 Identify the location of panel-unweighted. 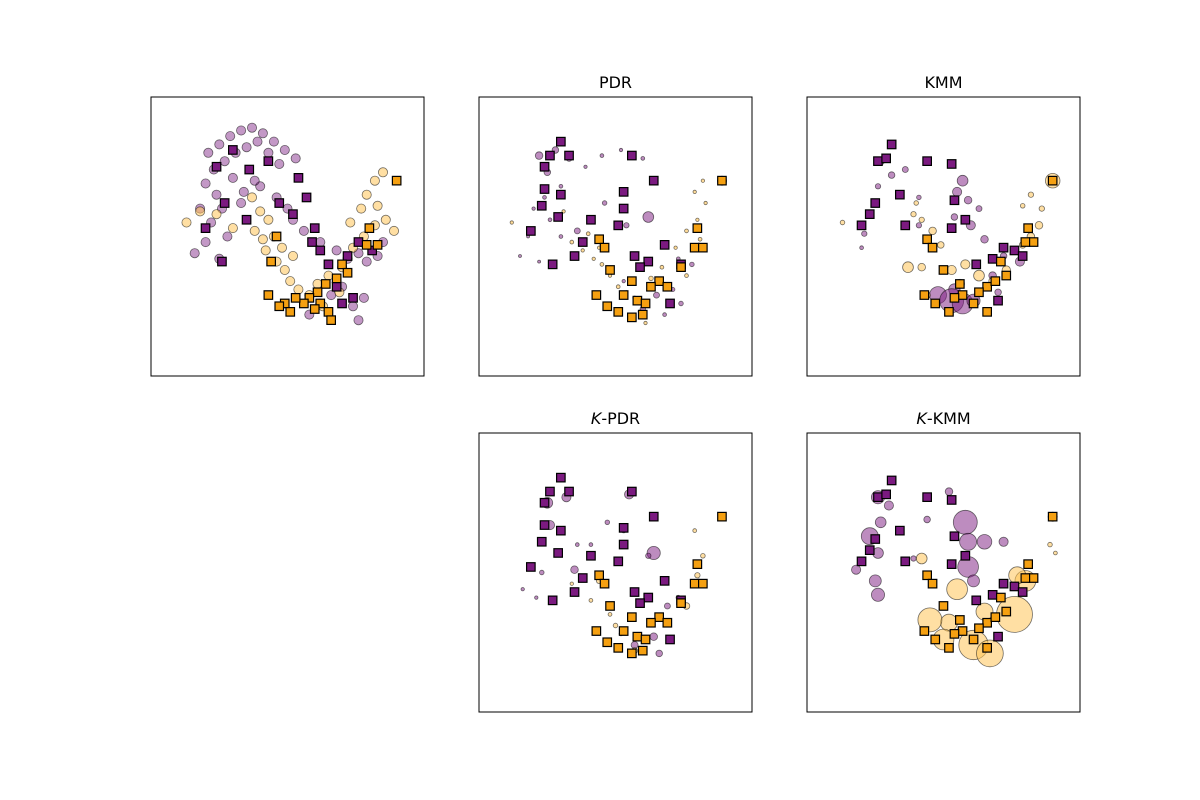
(287, 236).